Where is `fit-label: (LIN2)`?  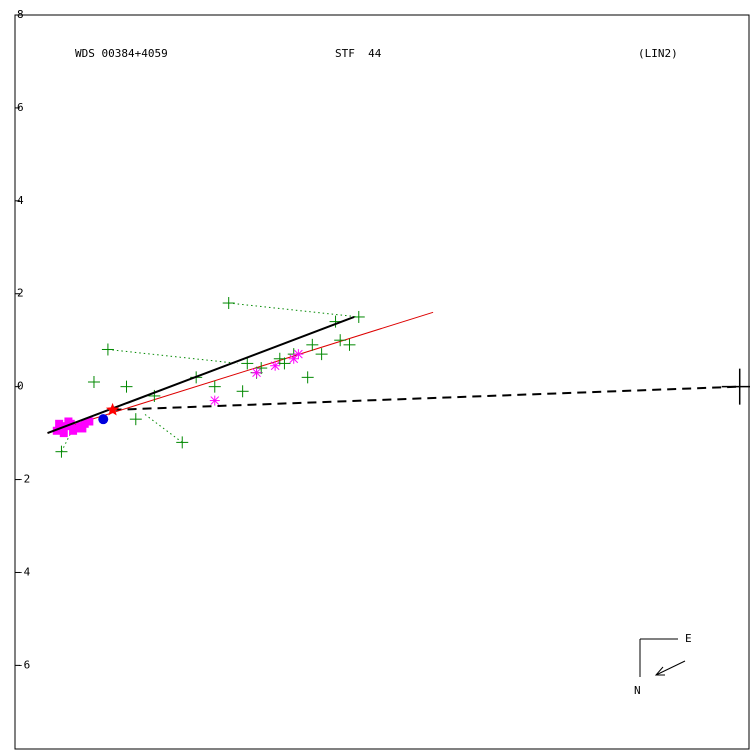
fit-label: (LIN2) is located at coordinates (658, 53).